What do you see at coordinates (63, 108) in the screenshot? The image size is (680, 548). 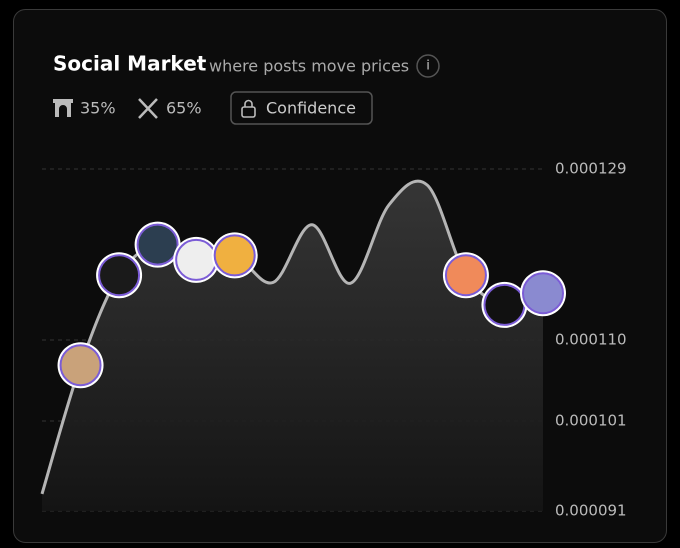 I see `source-icon` at bounding box center [63, 108].